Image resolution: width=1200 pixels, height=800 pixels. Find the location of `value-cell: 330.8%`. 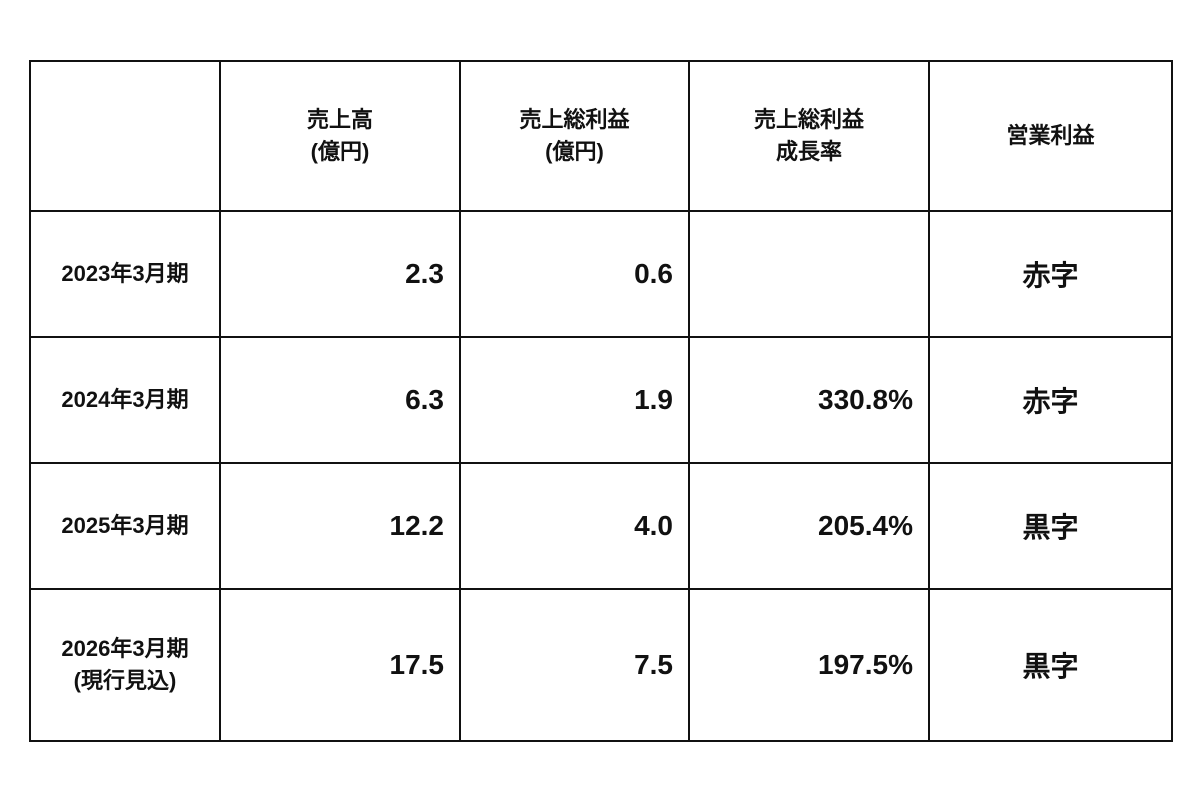

value-cell: 330.8% is located at coordinates (809, 400).